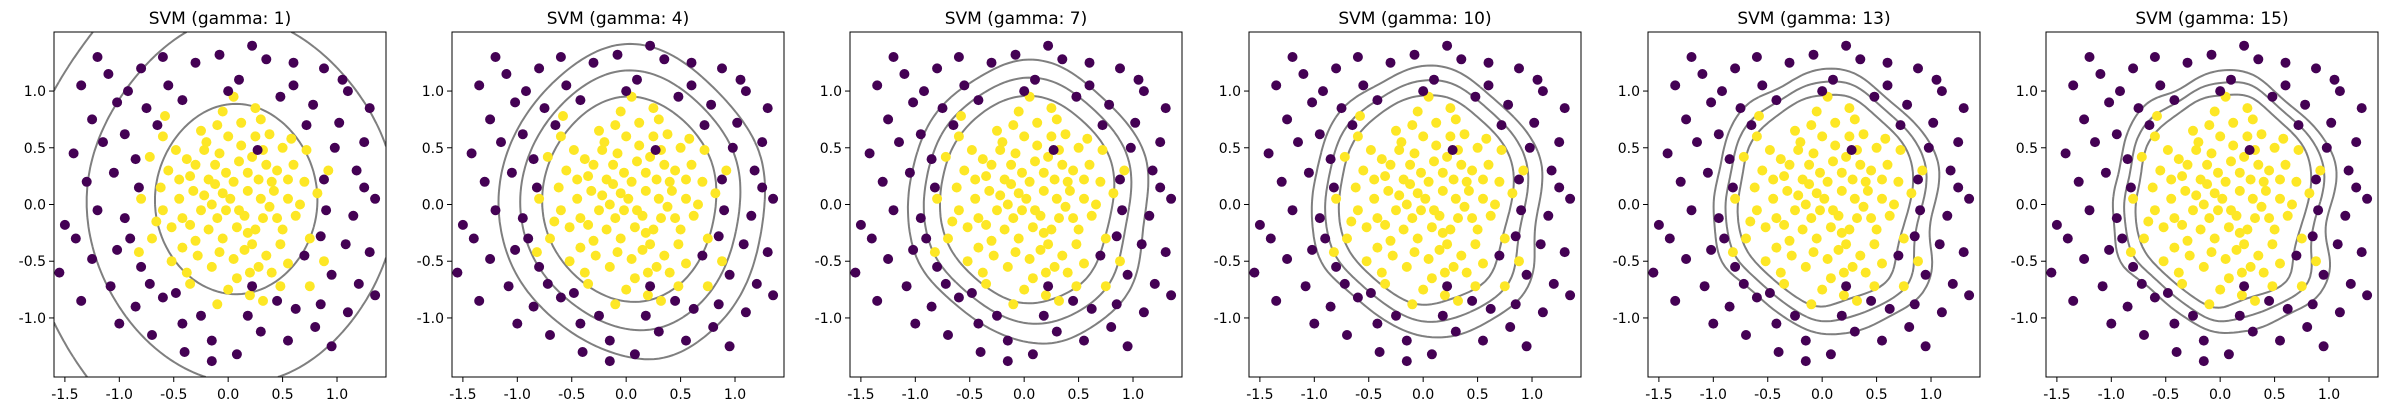  Describe the element at coordinates (433, 149) in the screenshot. I see `y-tick-label: 0.5` at that location.